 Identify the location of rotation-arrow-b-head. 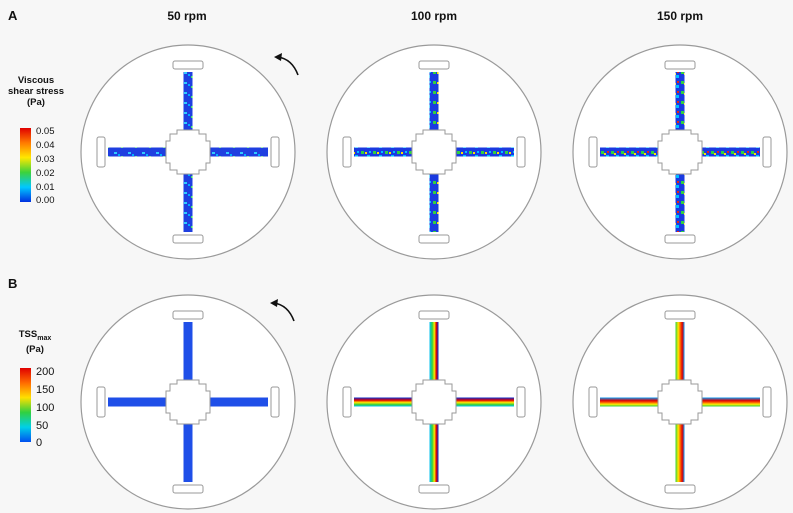
(274, 303).